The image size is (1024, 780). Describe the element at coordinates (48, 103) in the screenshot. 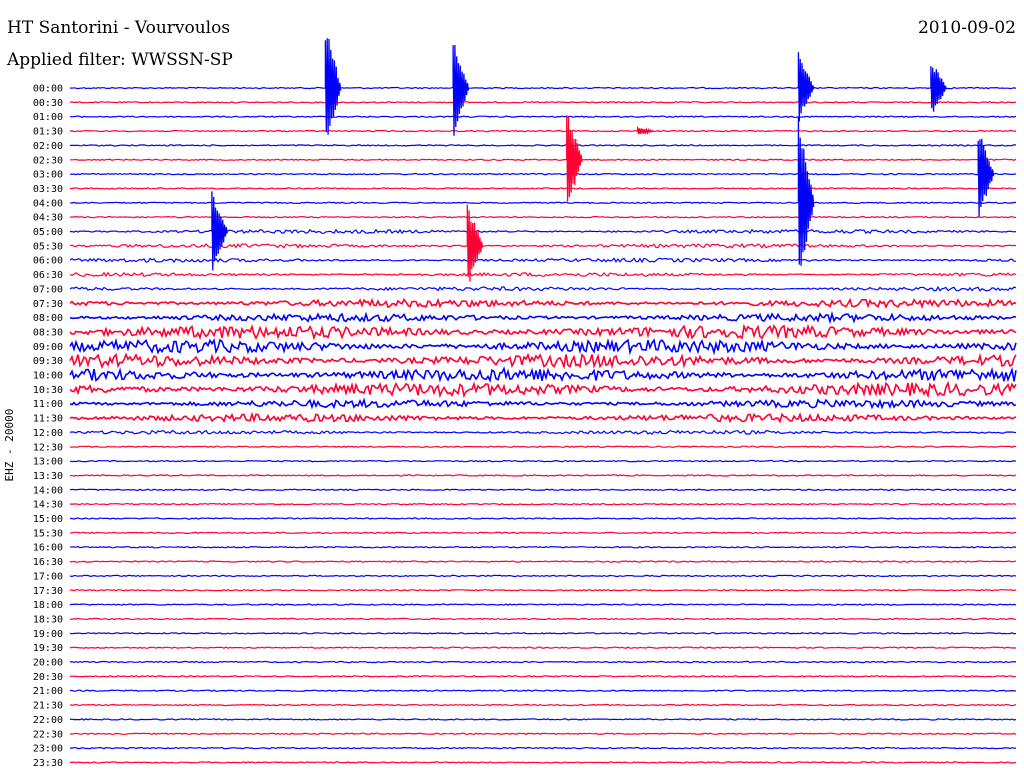

I see `row-time-label: 00:30` at that location.